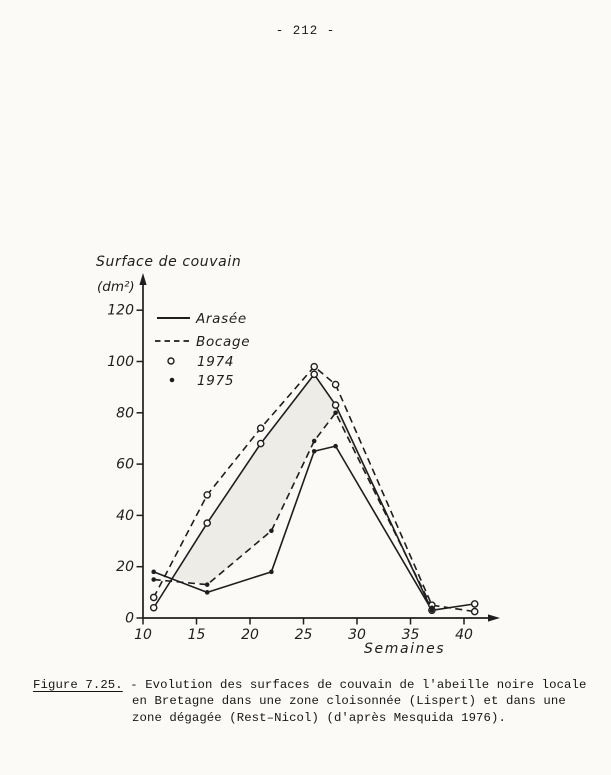 The image size is (611, 775). Describe the element at coordinates (464, 635) in the screenshot. I see `x-tick-label: 40` at that location.